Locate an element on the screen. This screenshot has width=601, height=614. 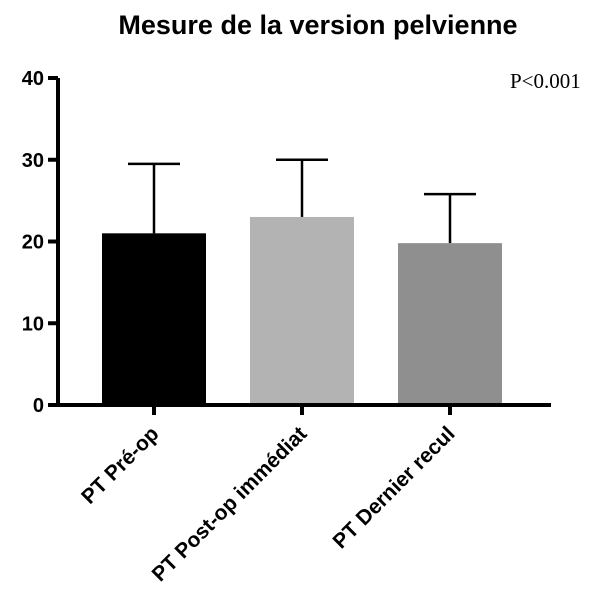
y-tick-label: 30 is located at coordinates (33, 161).